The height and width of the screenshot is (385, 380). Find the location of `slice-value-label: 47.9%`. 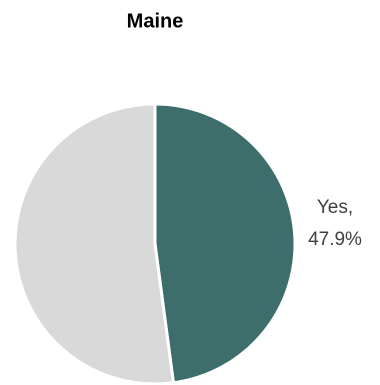

slice-value-label: 47.9% is located at coordinates (335, 239).